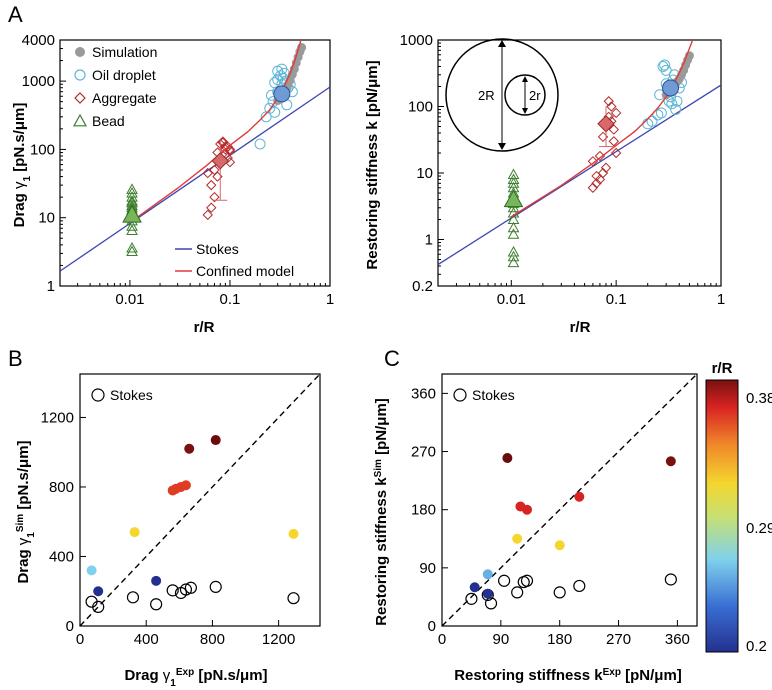 The width and height of the screenshot is (772, 690). What do you see at coordinates (22, 165) in the screenshot?
I see `panel-a-left-ylabel: Drag γ1 [pN.s/μm]` at bounding box center [22, 165].